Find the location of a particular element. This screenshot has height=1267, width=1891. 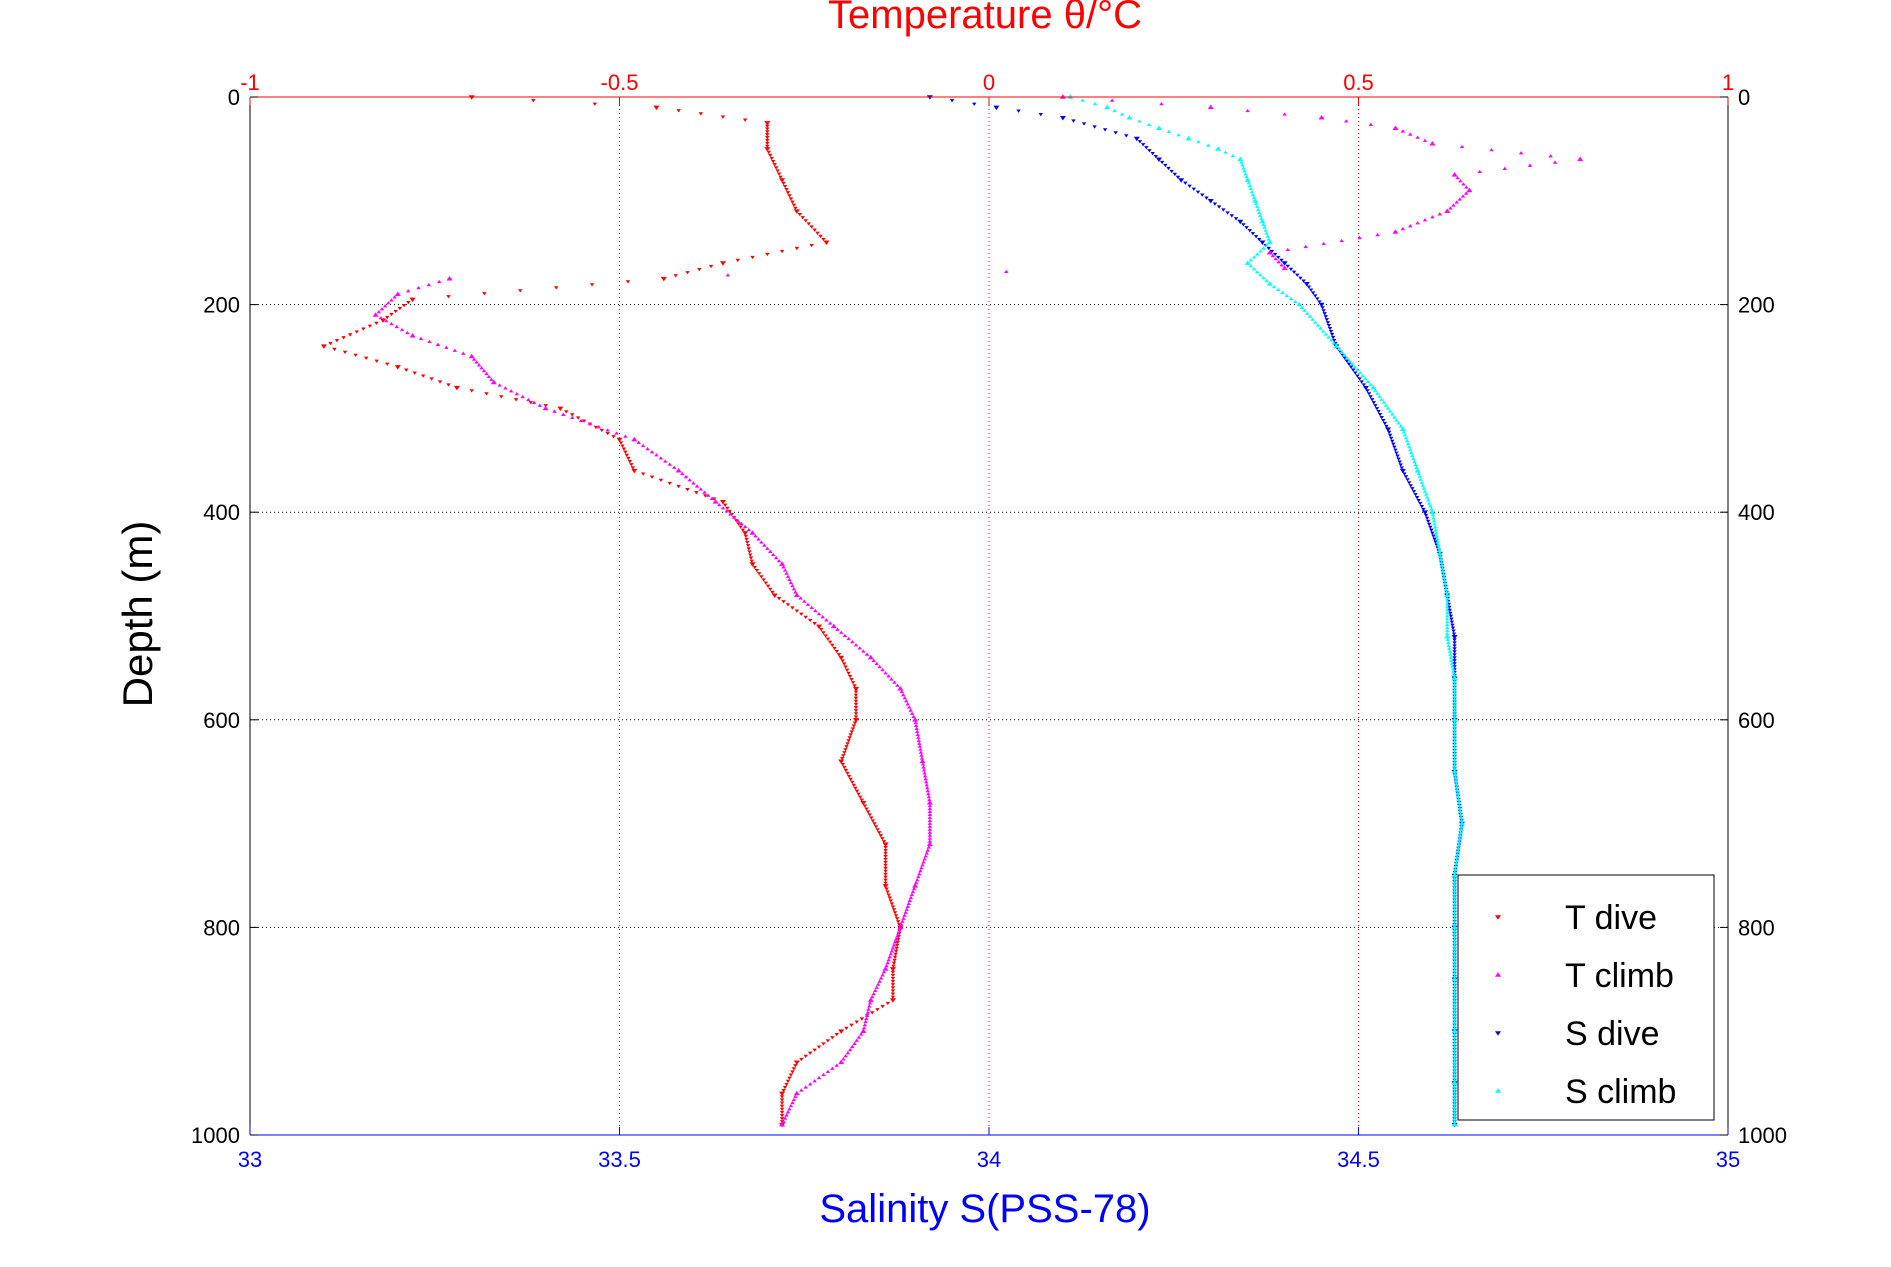

data-point-t-climb is located at coordinates (678, 470).